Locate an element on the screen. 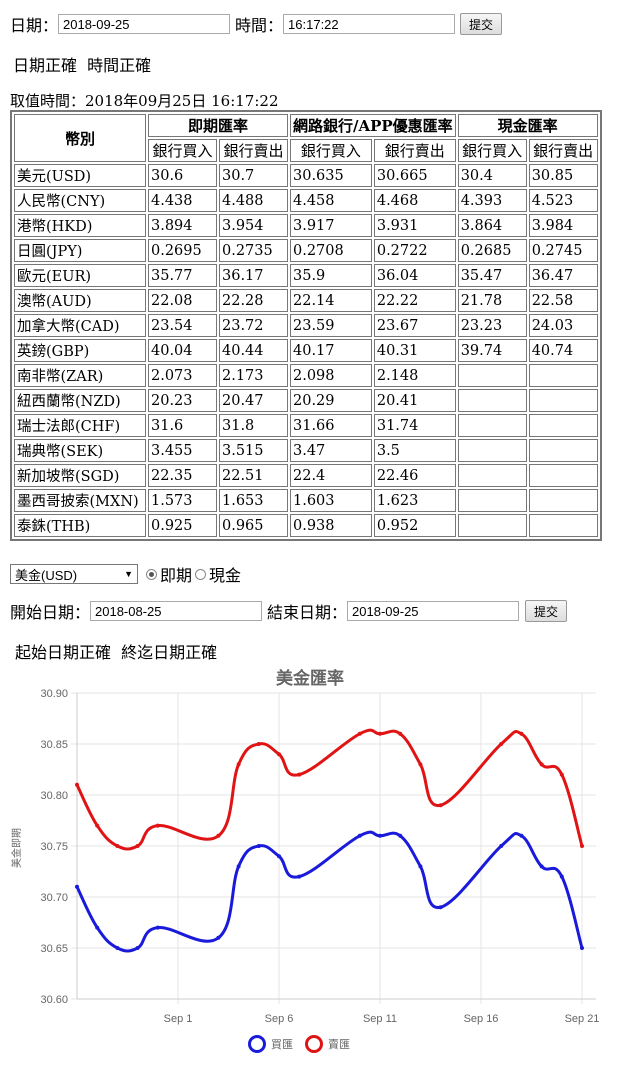 The width and height of the screenshot is (621, 1068). table-row: 紐西蘭幣(NZD) 20.23 20.47 20.29 20.41 is located at coordinates (306, 400).